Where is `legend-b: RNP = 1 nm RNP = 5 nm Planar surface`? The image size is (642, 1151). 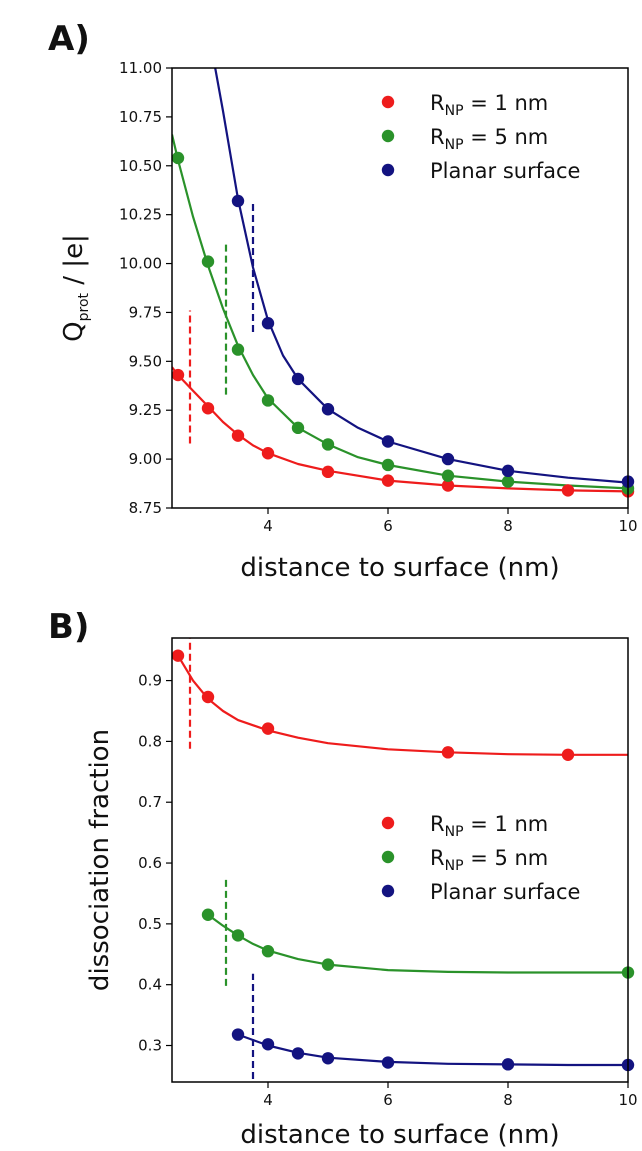 legend-b: RNP = 1 nm RNP = 5 nm Planar surface is located at coordinates (480, 858).